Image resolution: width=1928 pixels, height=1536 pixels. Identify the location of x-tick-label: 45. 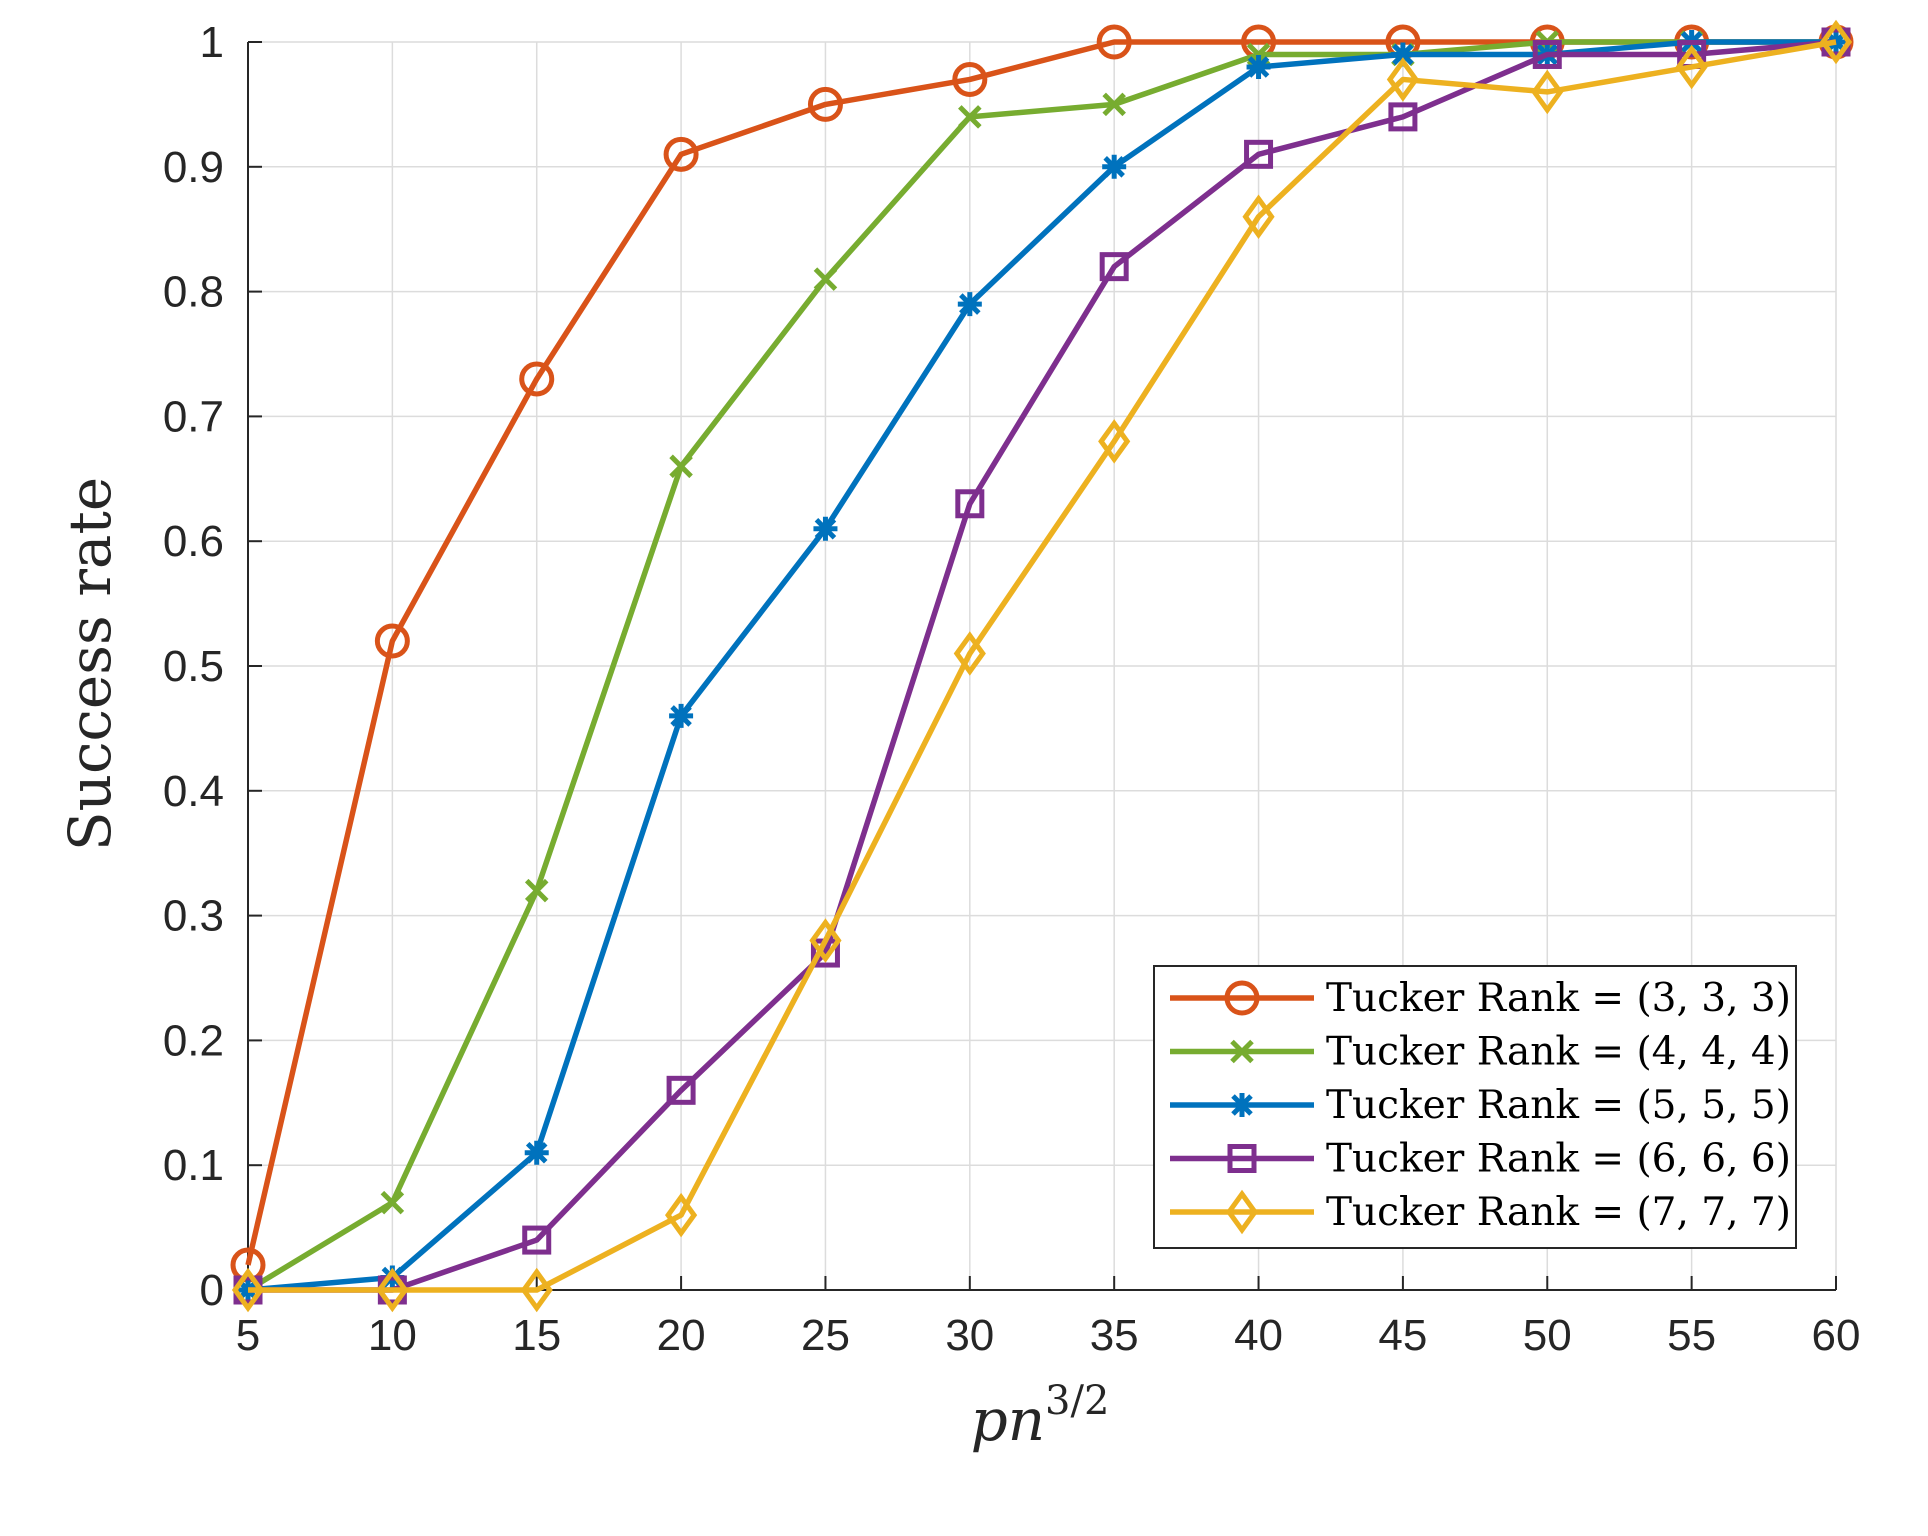
(1402, 1335).